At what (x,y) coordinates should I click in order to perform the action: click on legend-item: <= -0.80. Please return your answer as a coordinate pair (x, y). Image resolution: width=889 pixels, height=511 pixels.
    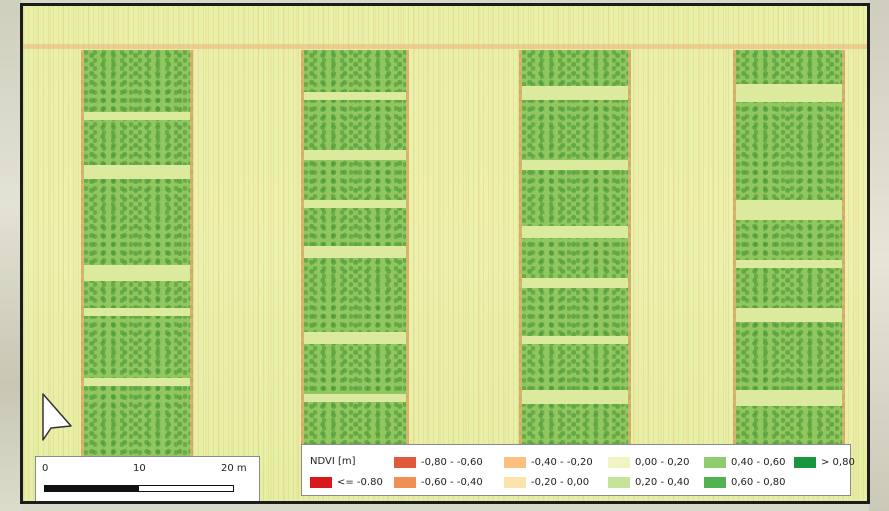
    Looking at the image, I should click on (346, 482).